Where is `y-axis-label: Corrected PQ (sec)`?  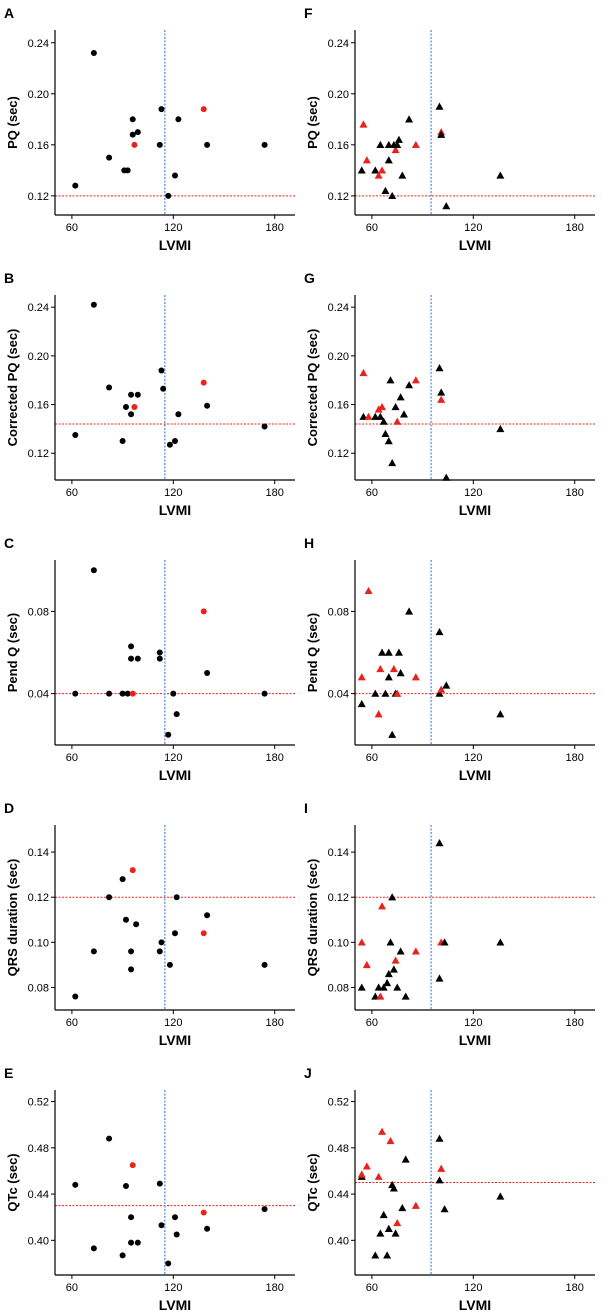
y-axis-label: Corrected PQ (sec) is located at coordinates (312, 388).